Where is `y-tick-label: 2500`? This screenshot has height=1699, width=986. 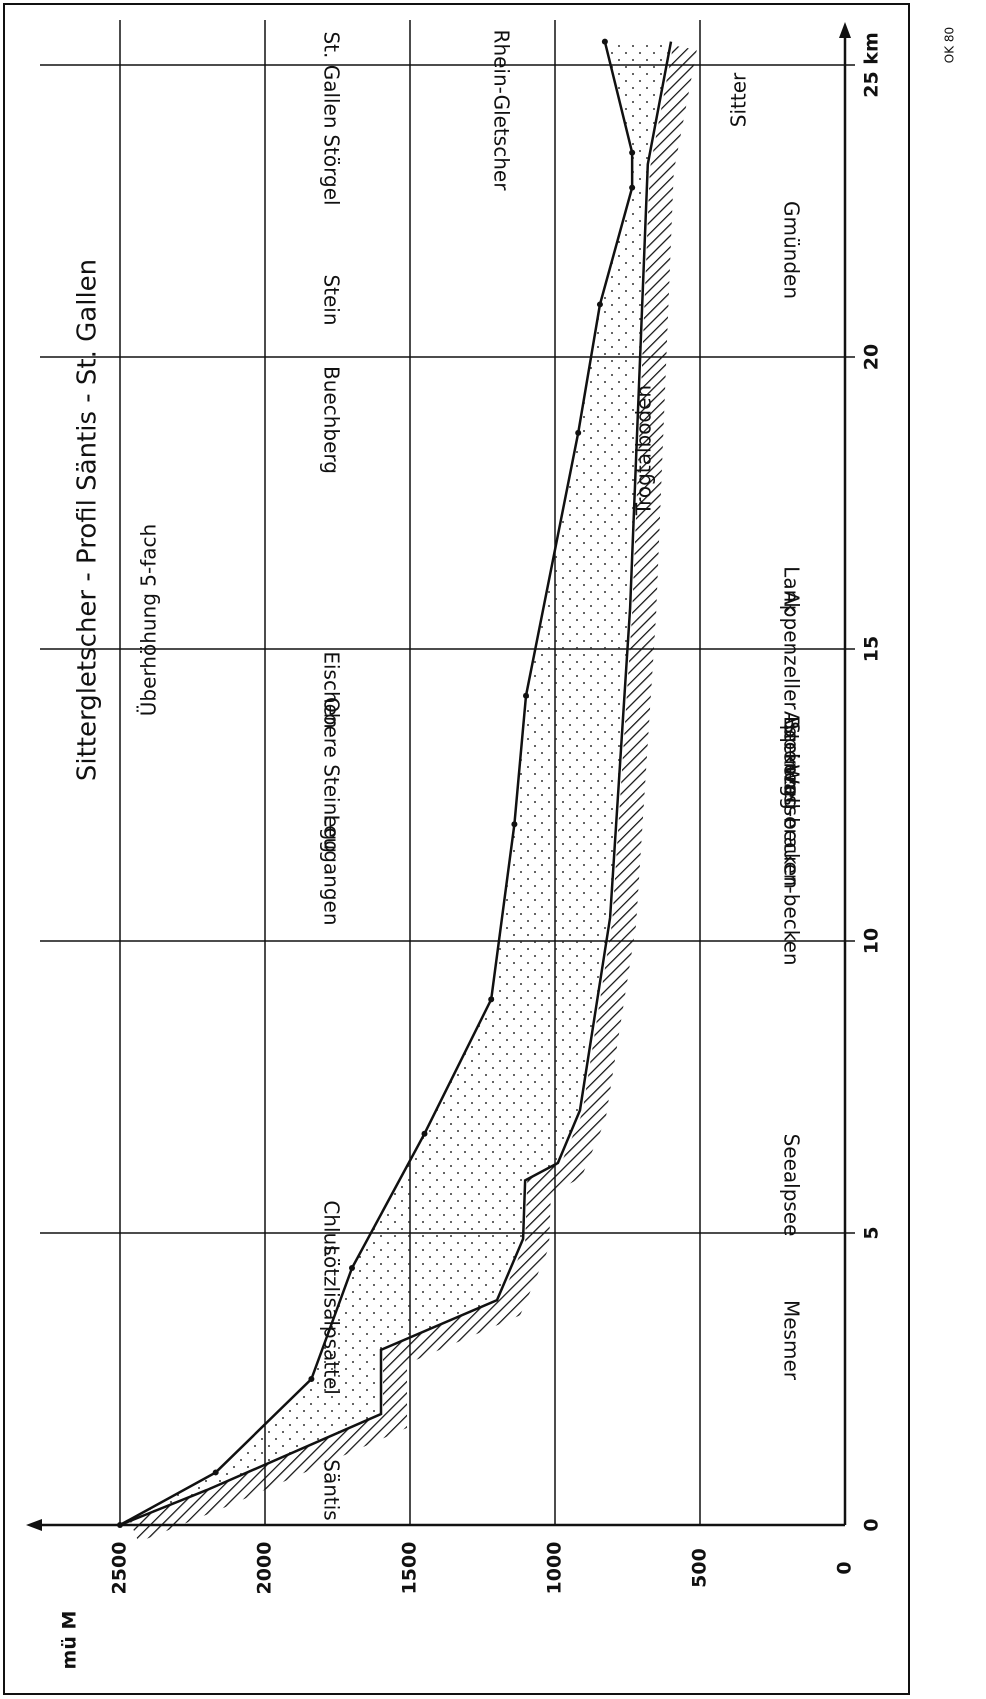 y-tick-label: 2500 is located at coordinates (120, 1568).